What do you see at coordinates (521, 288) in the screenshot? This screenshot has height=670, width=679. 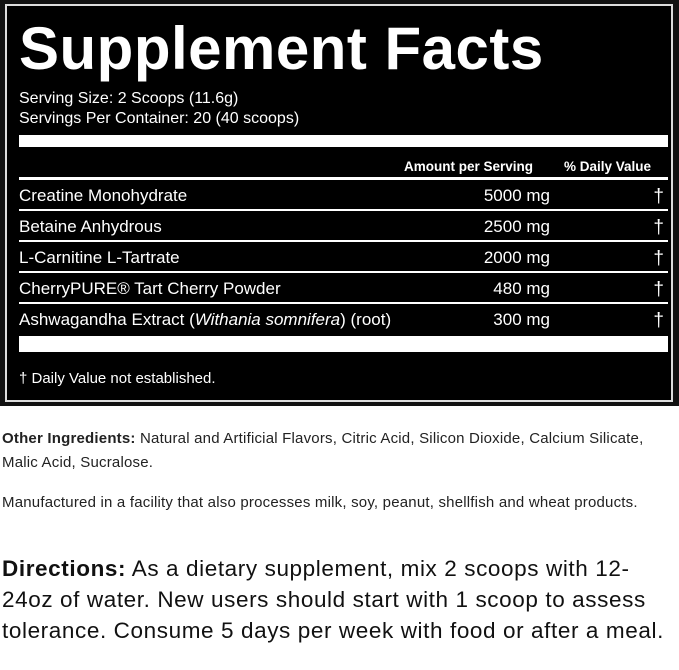 I see `ingredient-amount: 480 mg` at bounding box center [521, 288].